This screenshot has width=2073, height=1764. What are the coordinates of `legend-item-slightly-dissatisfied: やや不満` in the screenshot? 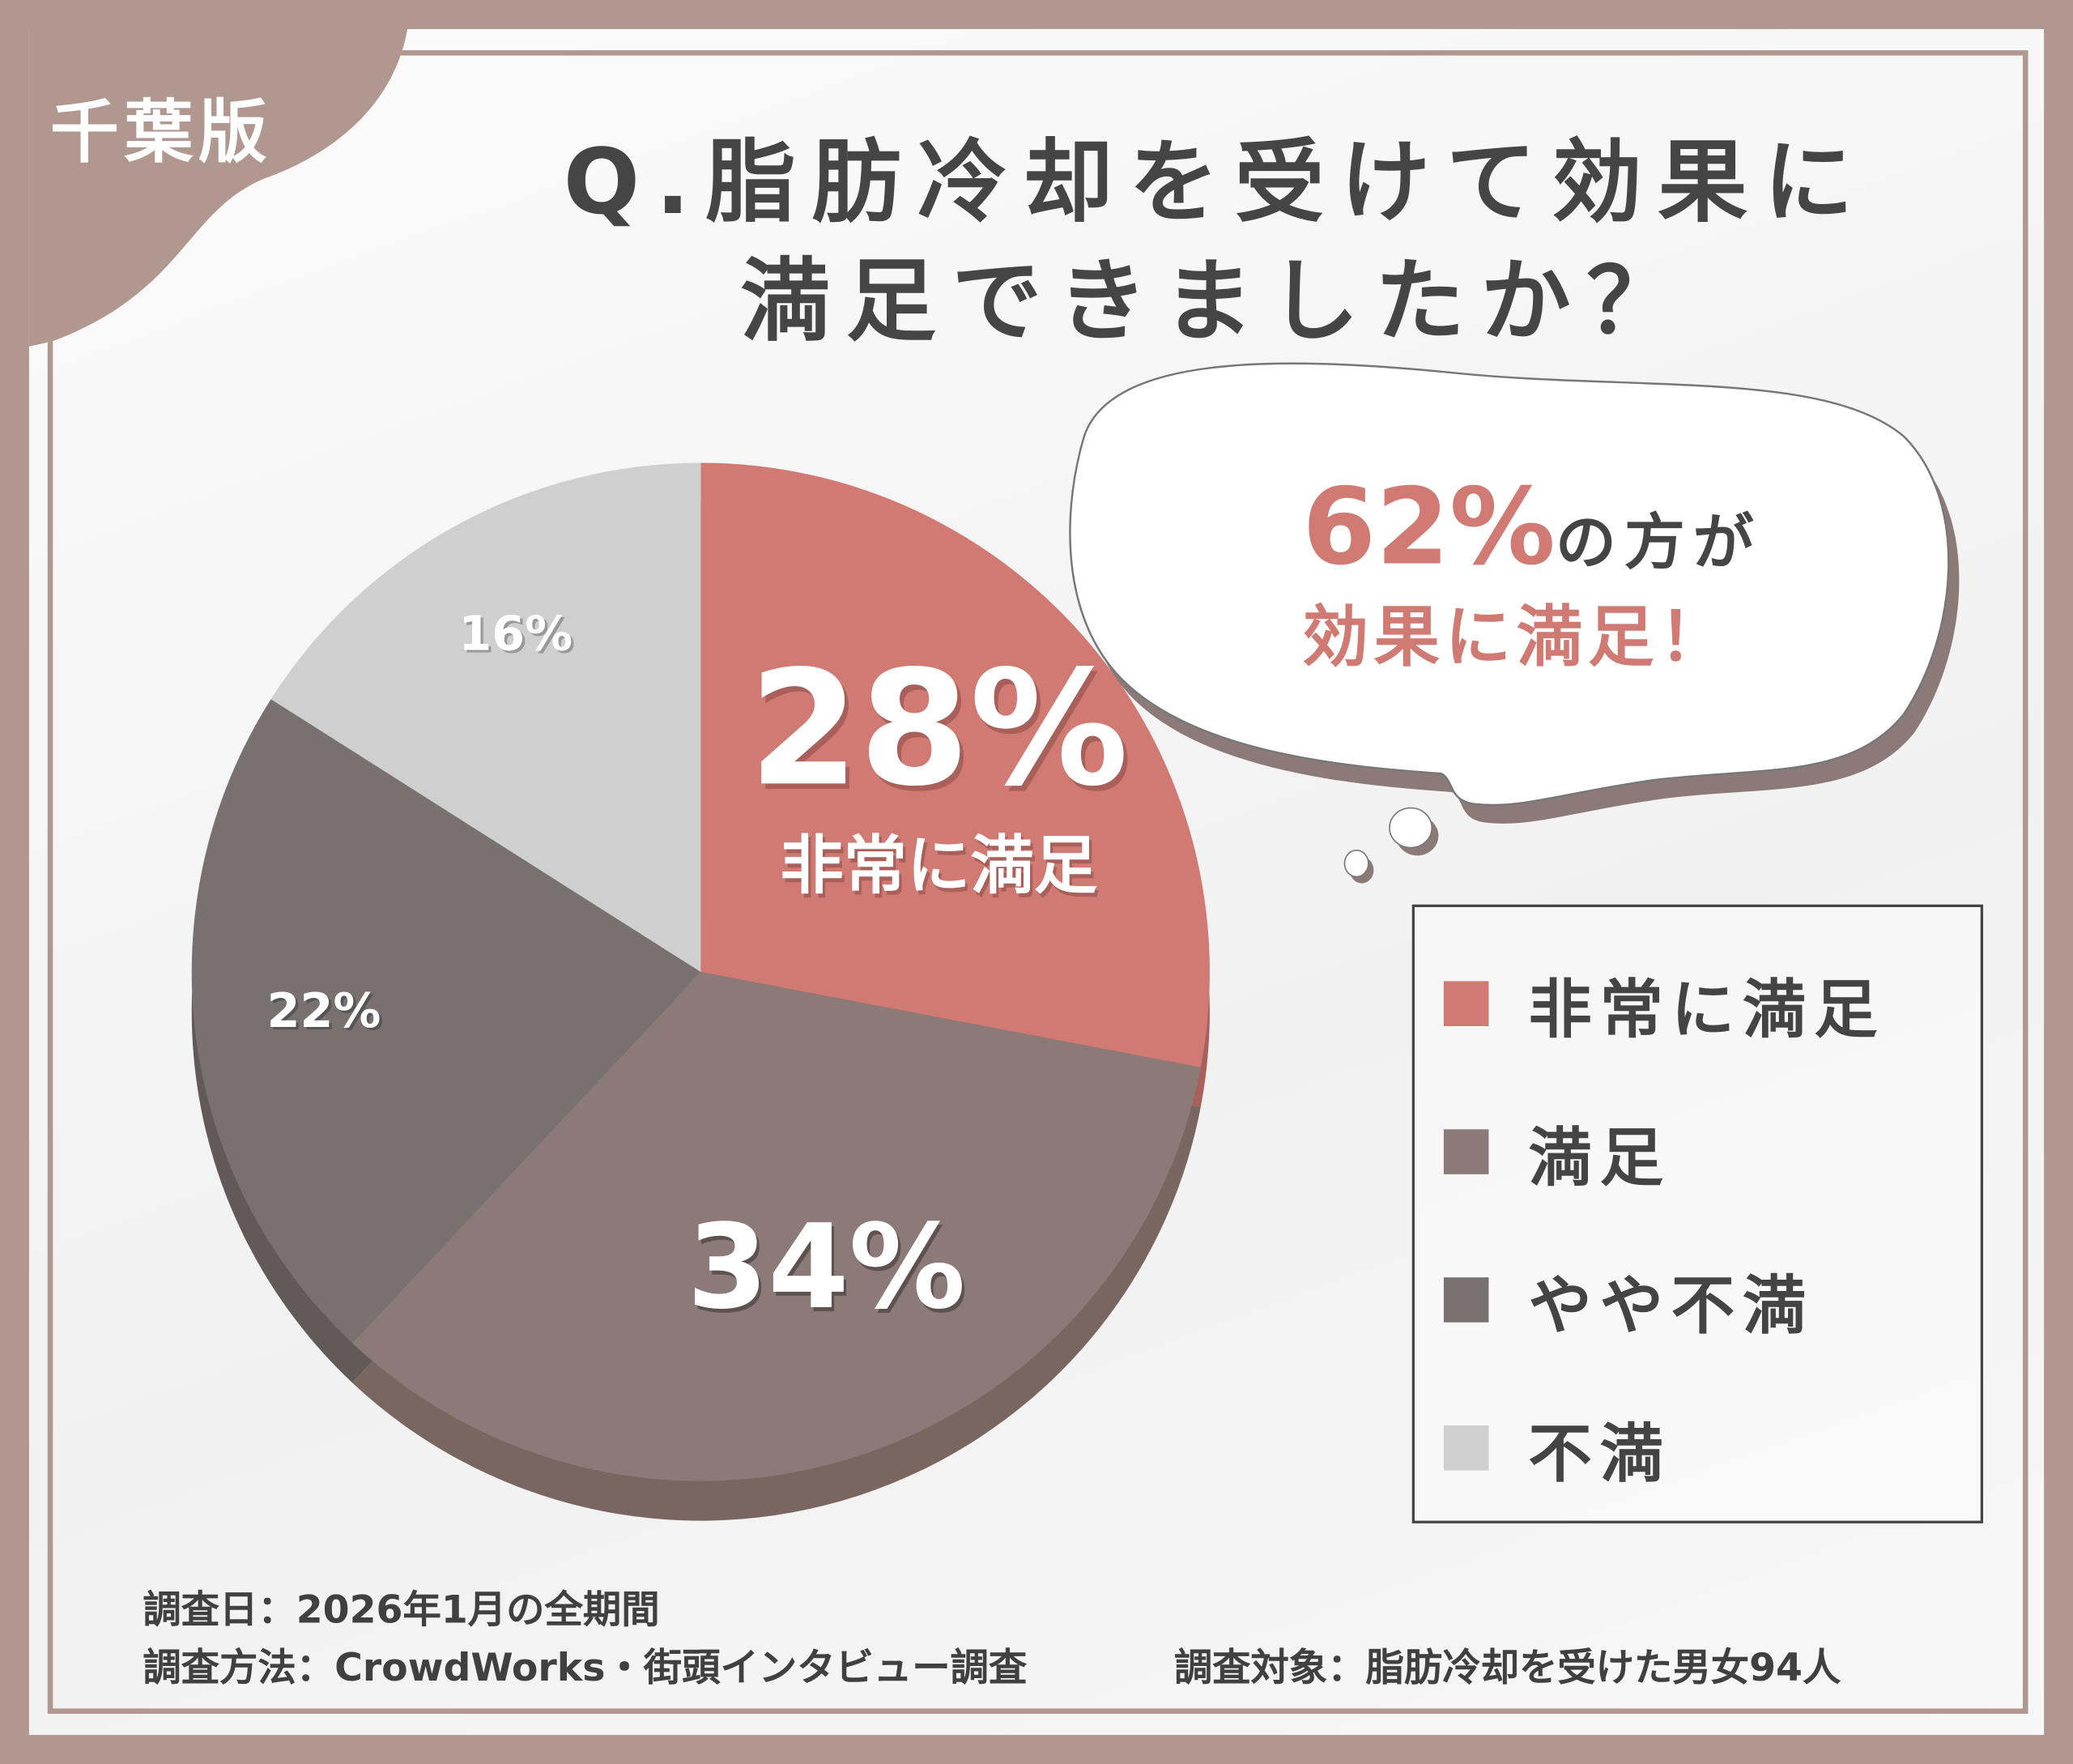 It's located at (1629, 1300).